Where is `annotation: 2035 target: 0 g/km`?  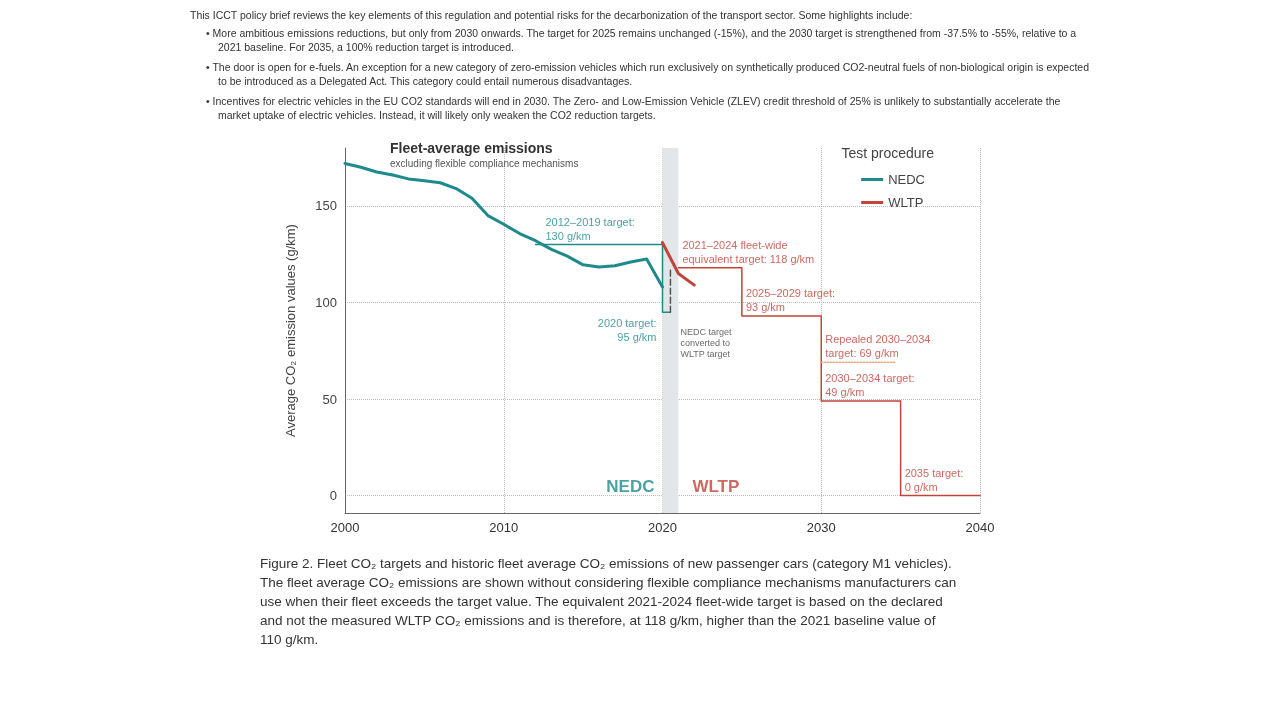
annotation: 2035 target: 0 g/km is located at coordinates (934, 479).